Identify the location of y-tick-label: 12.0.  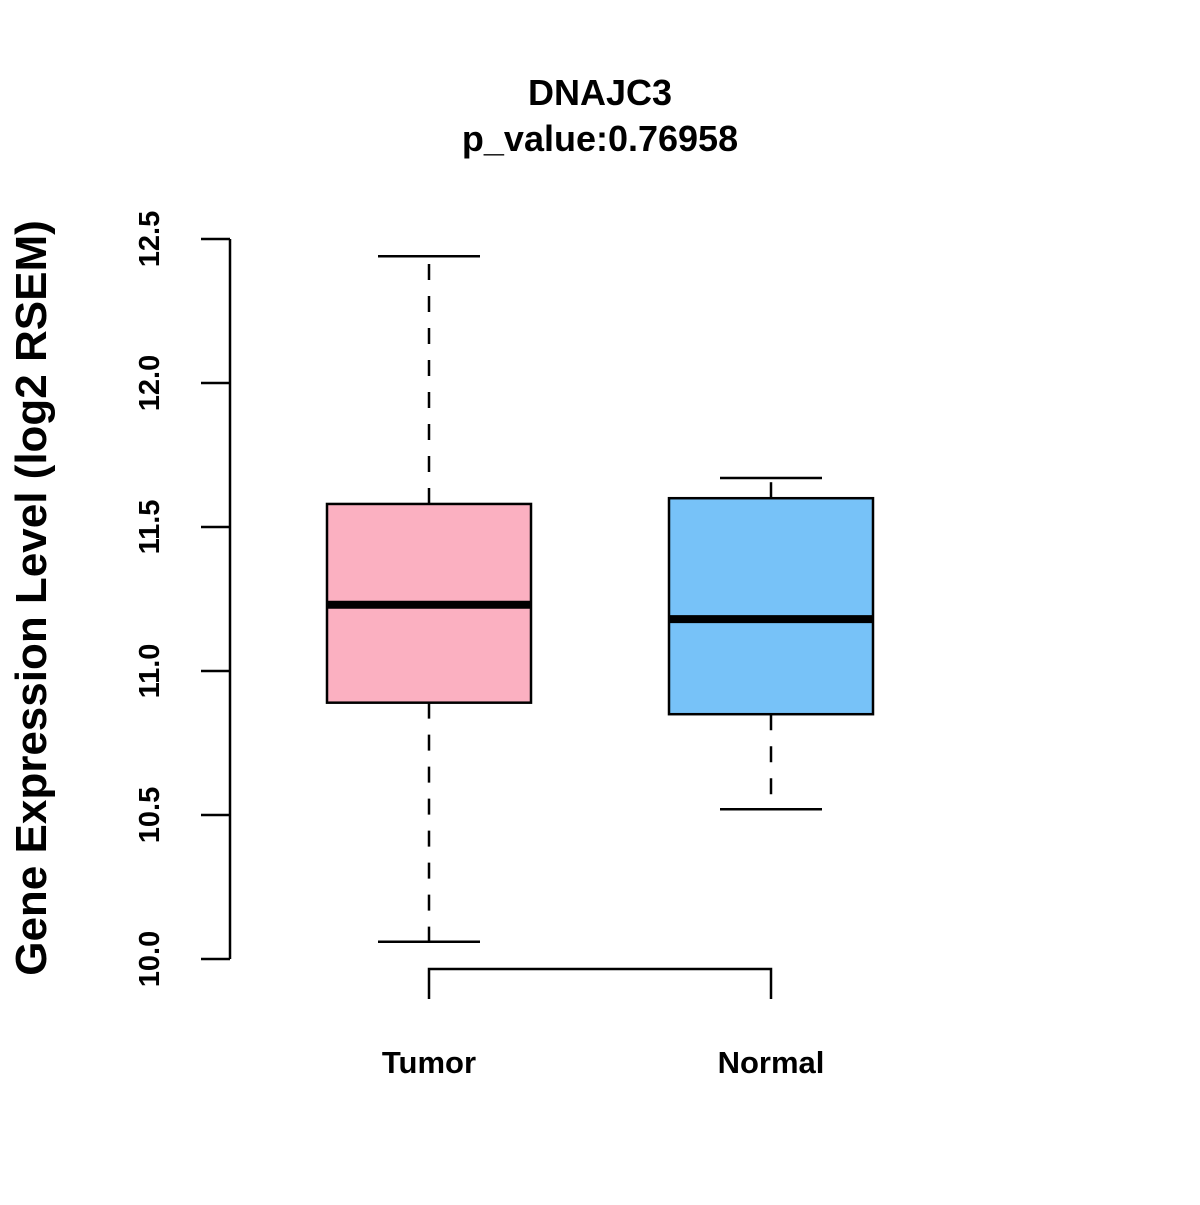
(150, 383).